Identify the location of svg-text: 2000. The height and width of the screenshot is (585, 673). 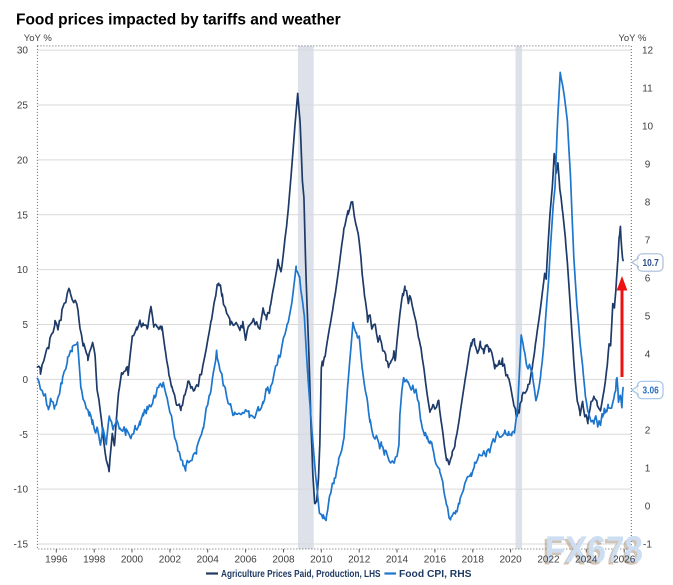
(132, 560).